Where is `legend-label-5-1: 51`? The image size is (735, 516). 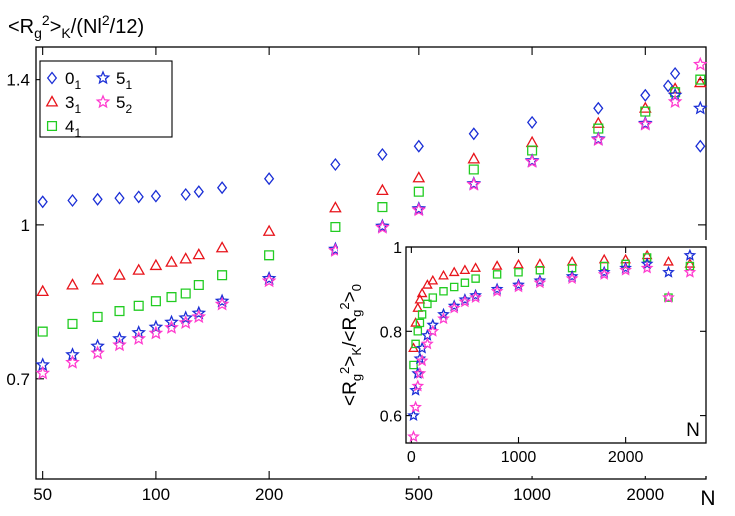 legend-label-5-1: 51 is located at coordinates (124, 80).